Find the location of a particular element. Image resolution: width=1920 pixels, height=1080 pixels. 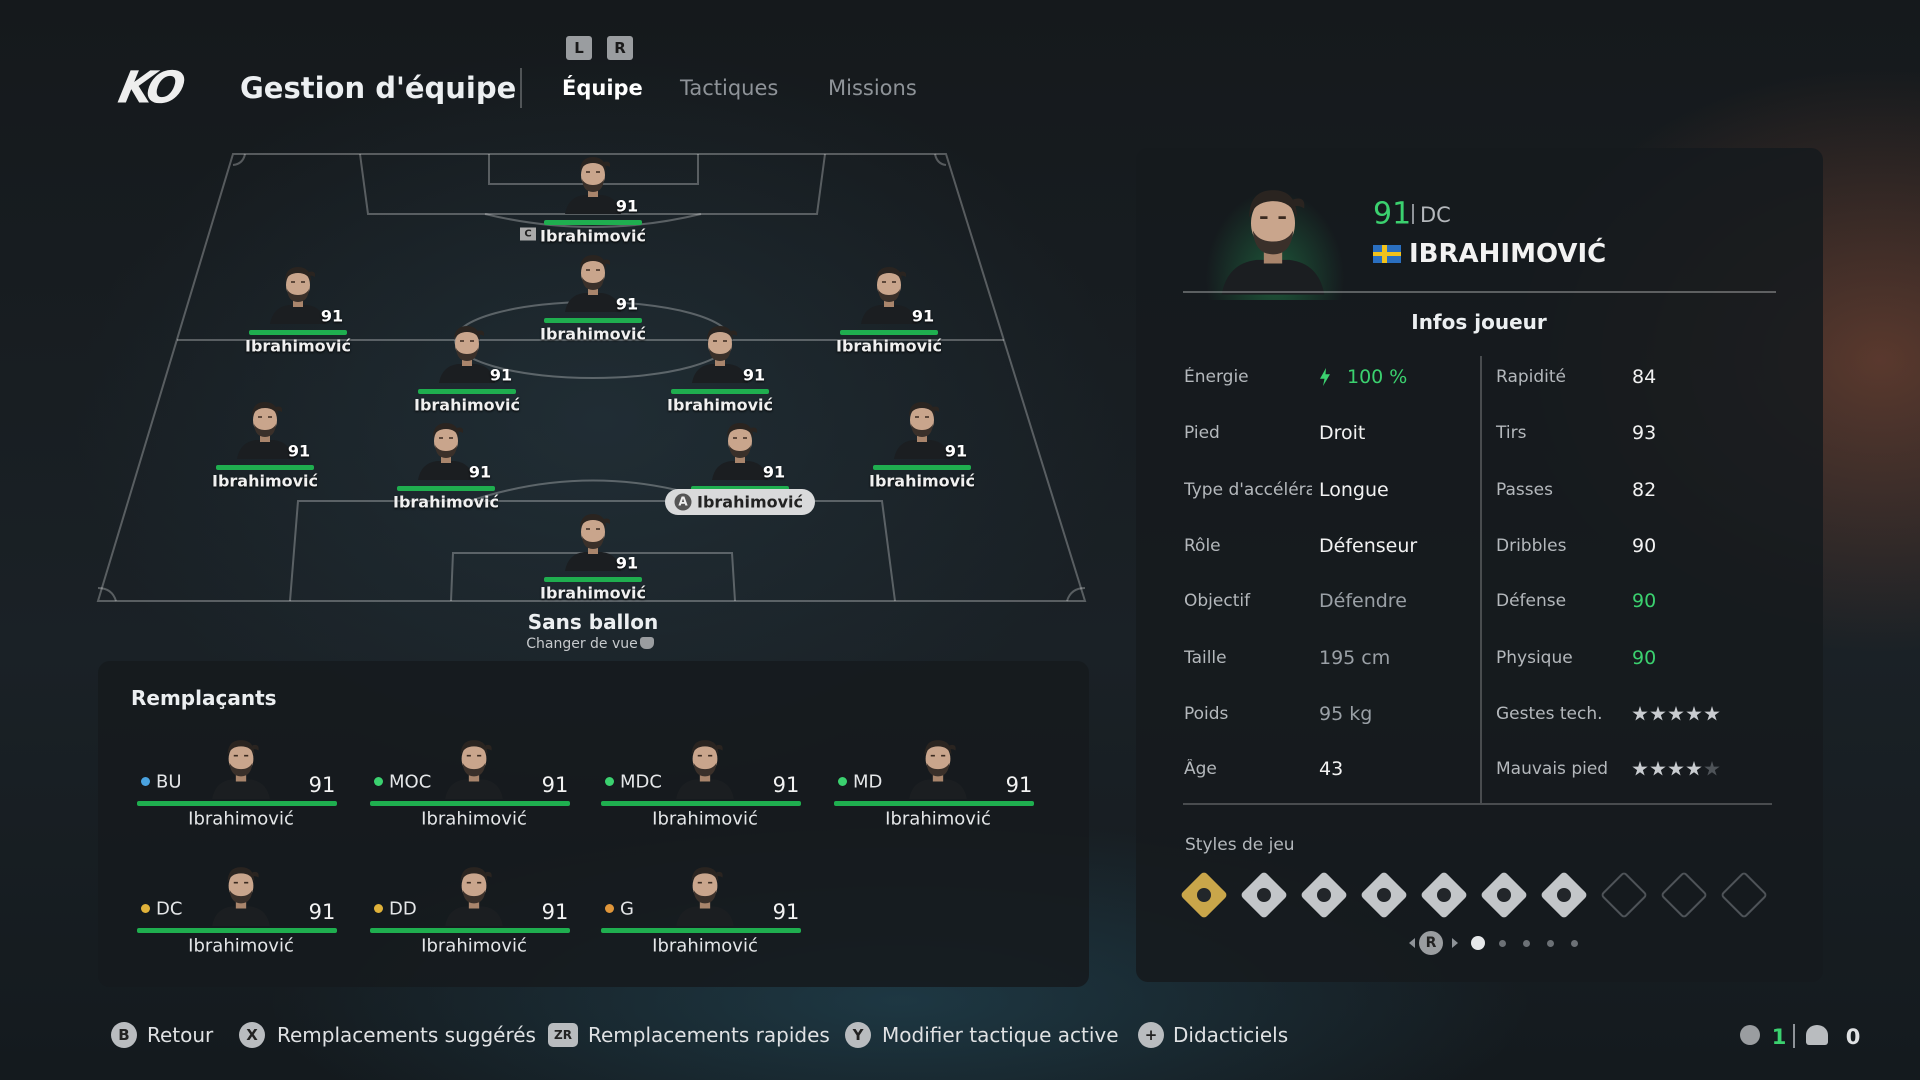

info-value: 195 cm is located at coordinates (1355, 658).